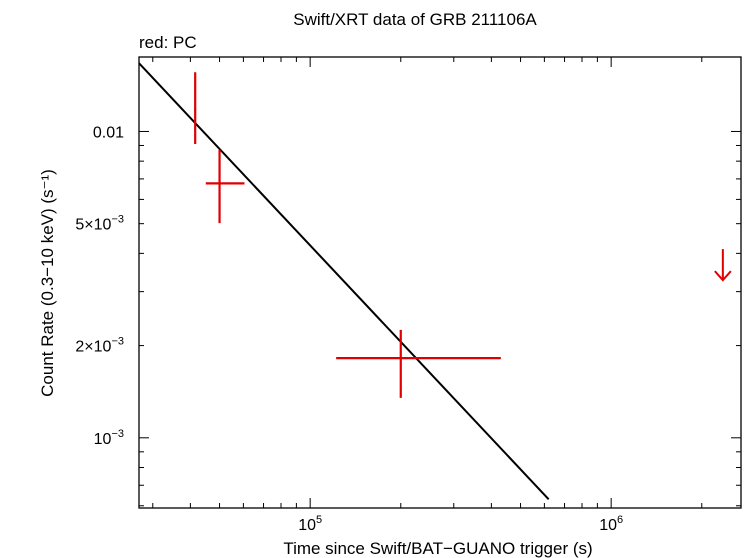 The height and width of the screenshot is (558, 746). I want to click on x-axis-tick-labels: 10⁵ 10⁶, so click(460, 524).